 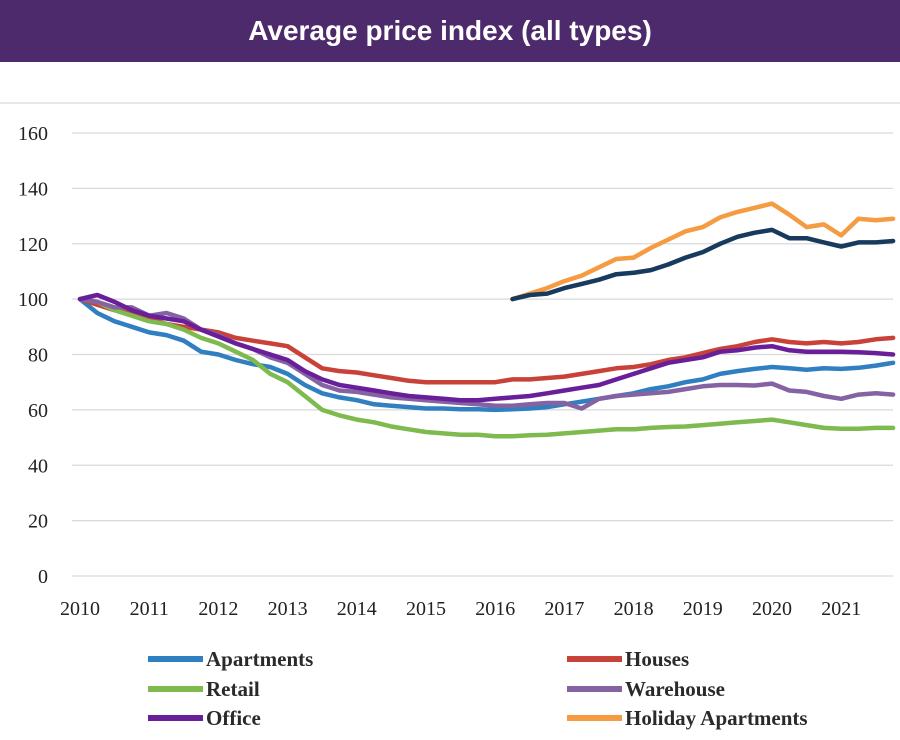 What do you see at coordinates (33, 300) in the screenshot?
I see `y-tick-label: 100` at bounding box center [33, 300].